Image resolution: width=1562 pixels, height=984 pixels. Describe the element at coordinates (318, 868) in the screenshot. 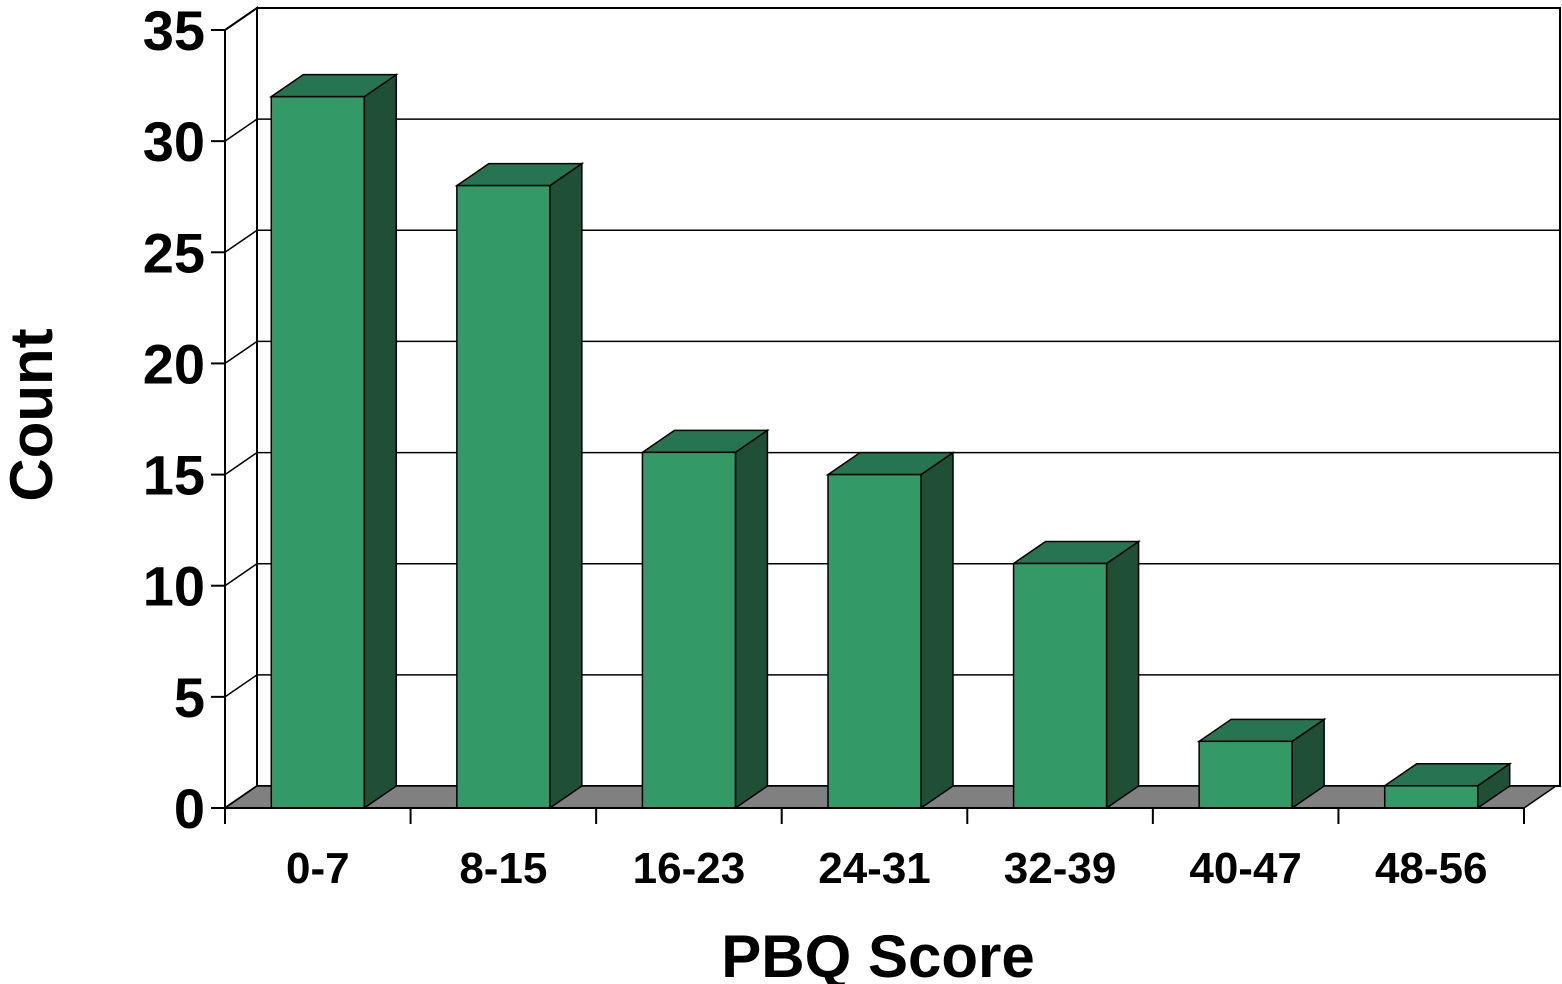

I see `x-tick-label: 0-7` at that location.